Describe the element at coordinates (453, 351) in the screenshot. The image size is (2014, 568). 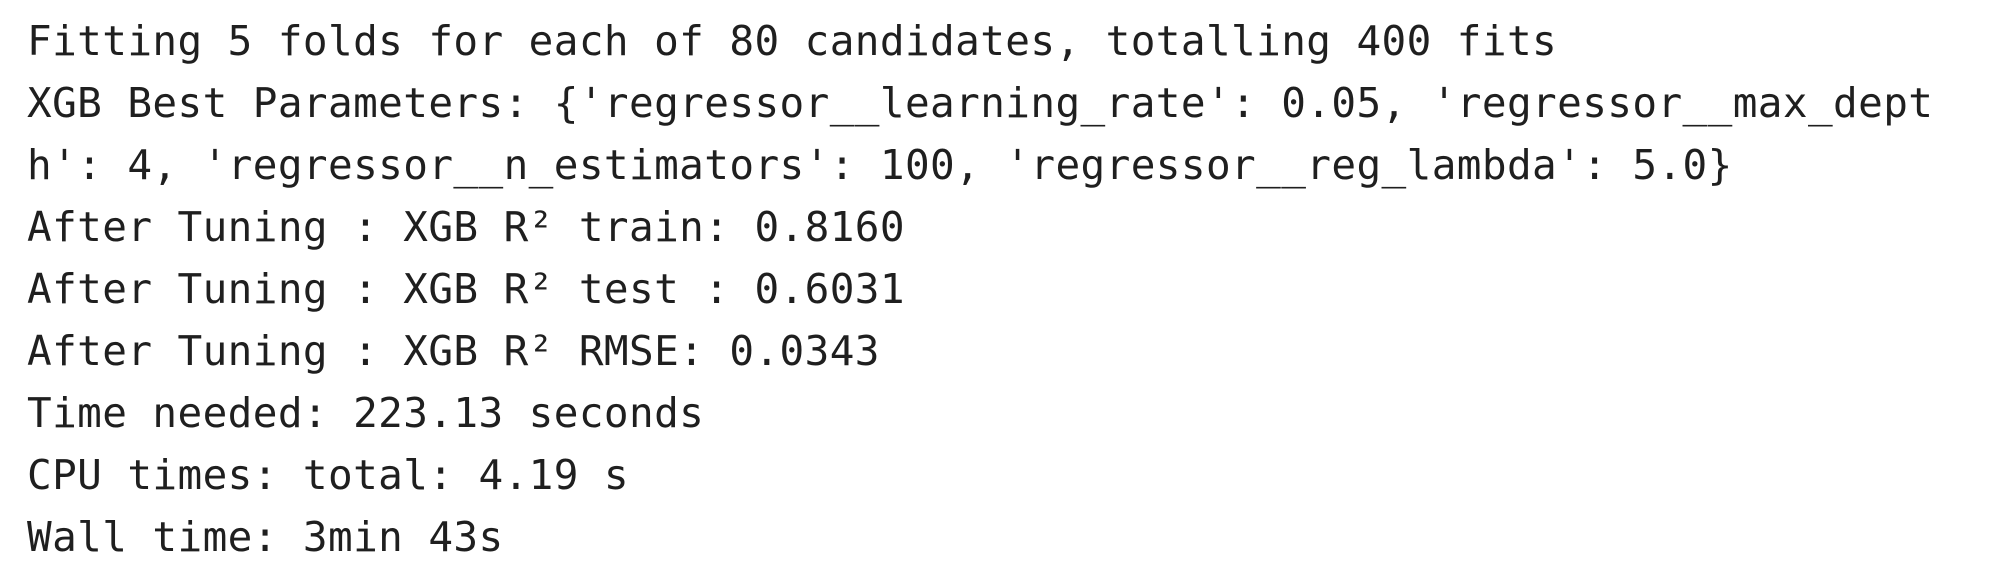
I see `rmse-line: After Tuning : XGB R² RMSE: 0.0343` at that location.